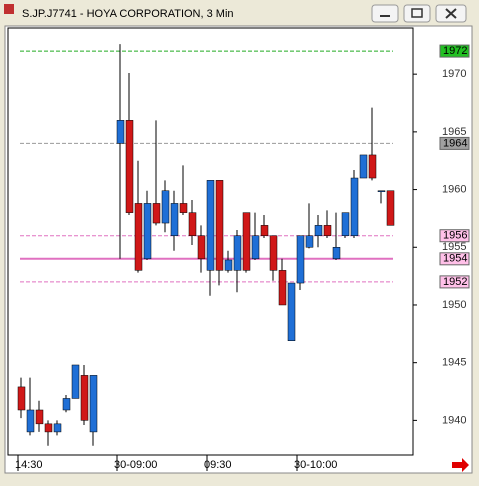 The height and width of the screenshot is (486, 479). What do you see at coordinates (454, 189) in the screenshot?
I see `y-tick-label: 1960` at bounding box center [454, 189].